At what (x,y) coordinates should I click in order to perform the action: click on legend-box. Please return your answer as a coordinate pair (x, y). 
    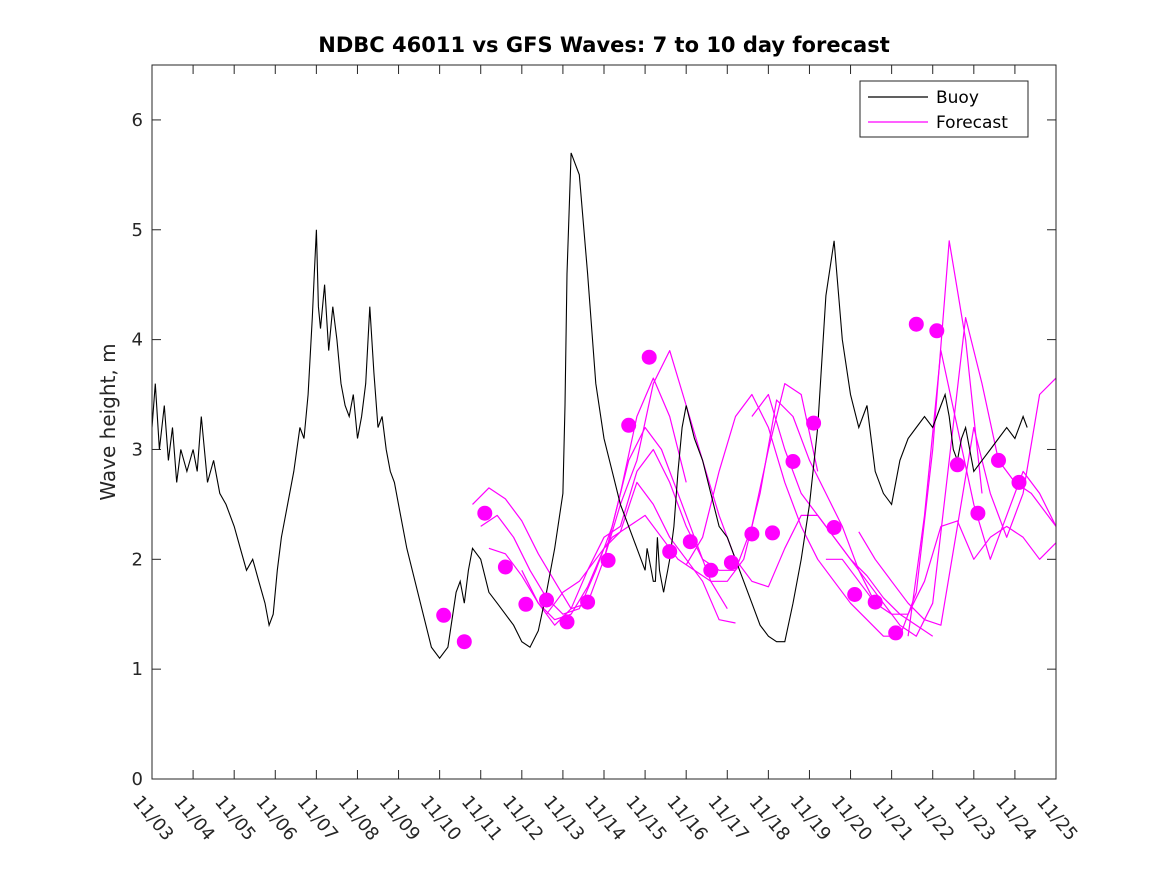
    Looking at the image, I should click on (944, 109).